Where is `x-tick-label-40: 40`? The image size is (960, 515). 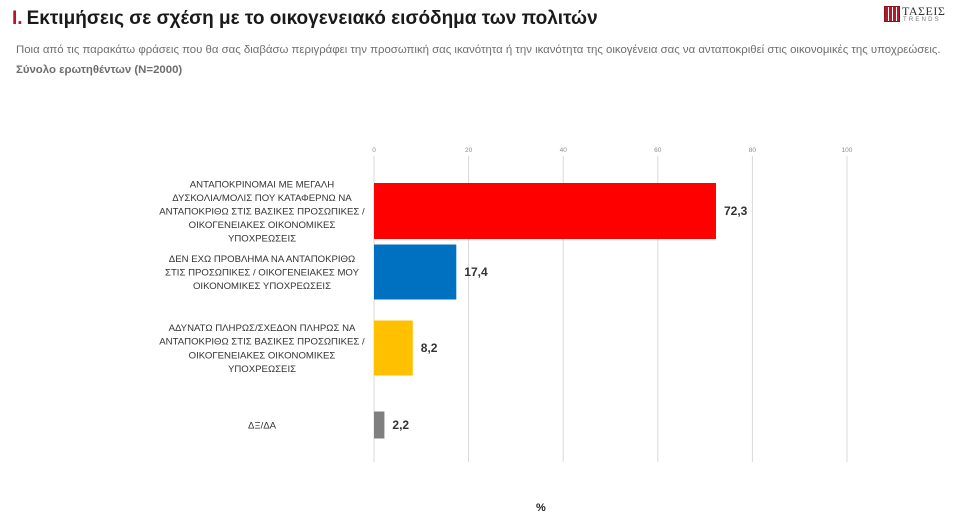 x-tick-label-40: 40 is located at coordinates (564, 150).